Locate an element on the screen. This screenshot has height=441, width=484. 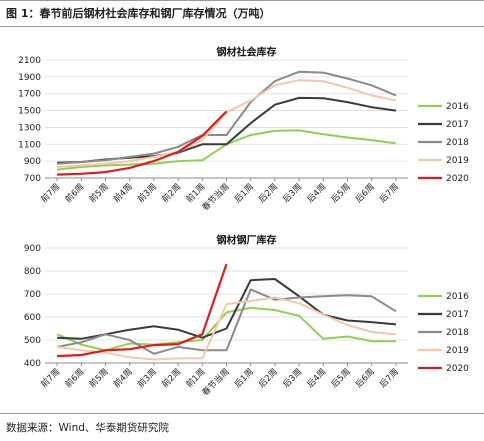
title-rule is located at coordinates (242, 26).